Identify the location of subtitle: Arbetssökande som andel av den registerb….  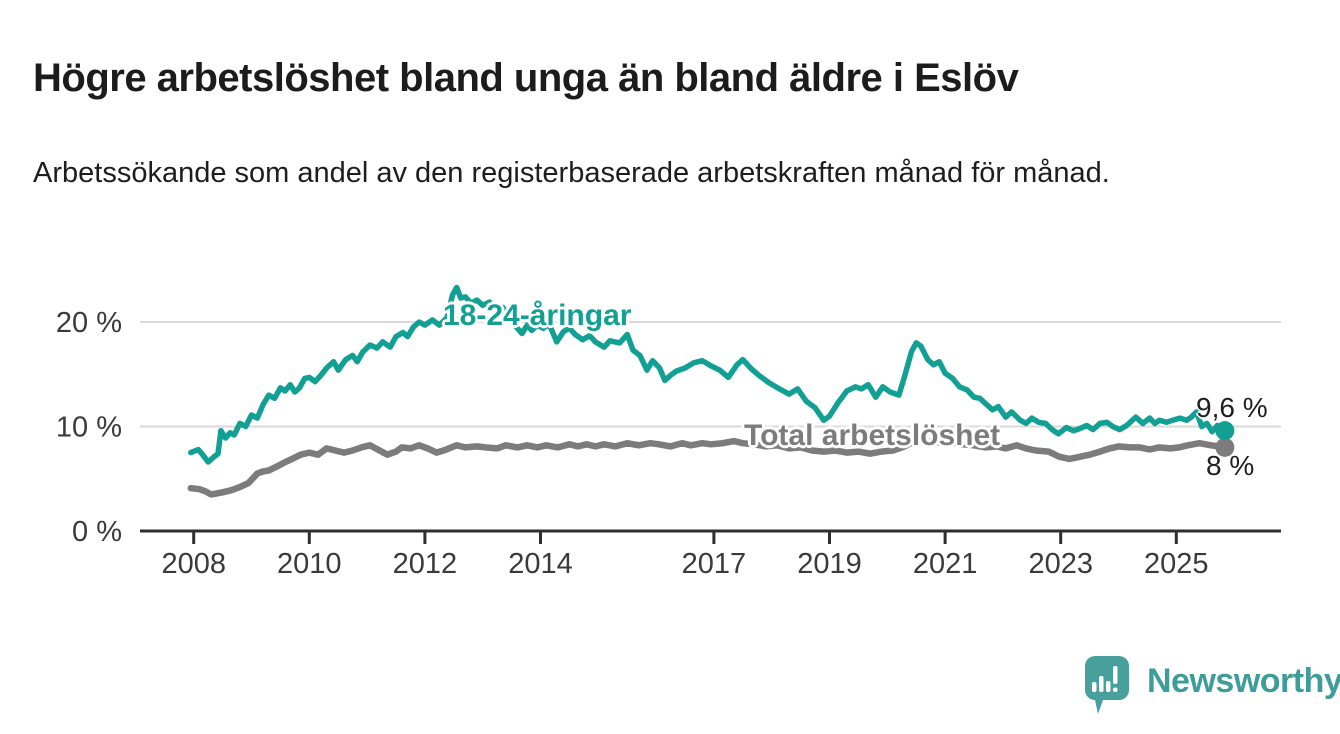
(571, 173).